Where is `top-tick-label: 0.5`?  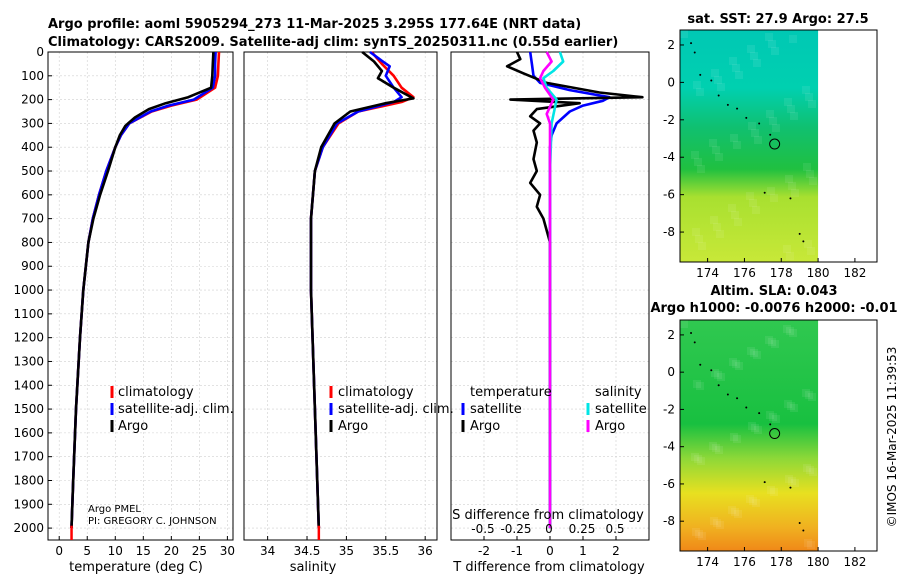 top-tick-label: 0.5 is located at coordinates (614, 529).